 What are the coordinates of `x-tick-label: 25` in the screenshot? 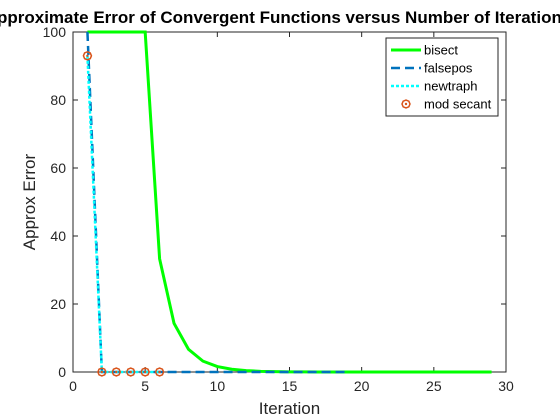 It's located at (434, 386).